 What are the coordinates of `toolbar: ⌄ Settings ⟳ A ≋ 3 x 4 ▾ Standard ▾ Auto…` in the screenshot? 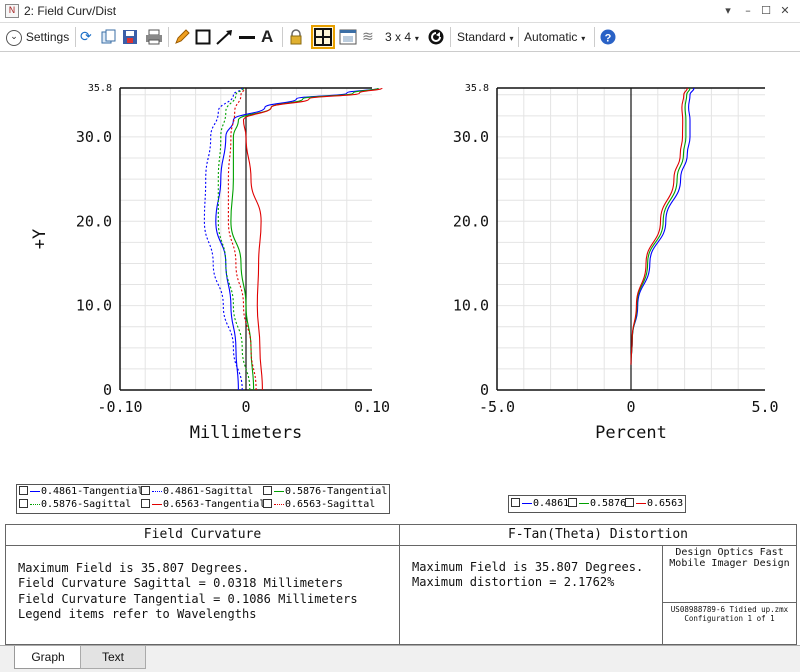 It's located at (400, 37).